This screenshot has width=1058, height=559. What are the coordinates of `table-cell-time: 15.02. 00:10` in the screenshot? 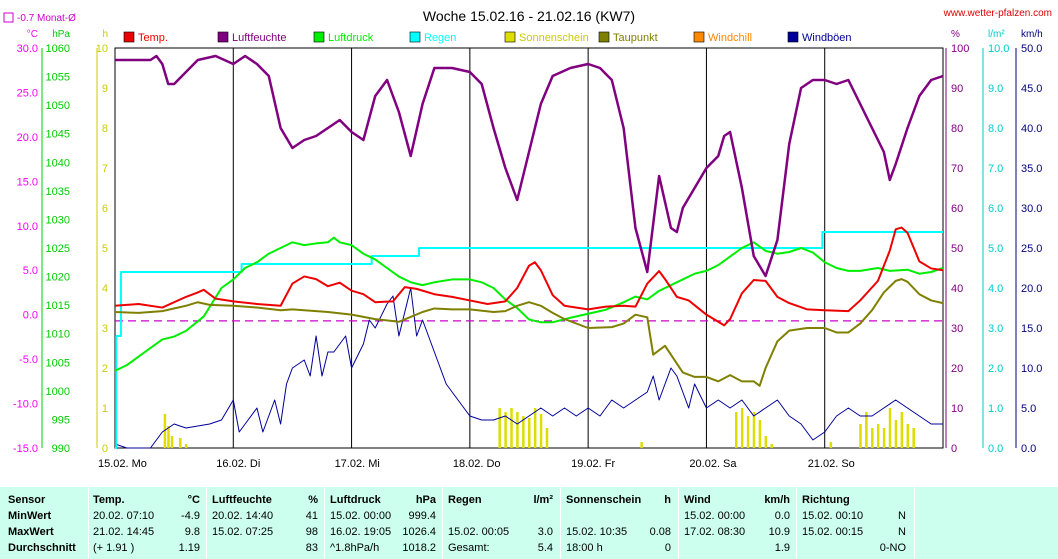 It's located at (833, 516).